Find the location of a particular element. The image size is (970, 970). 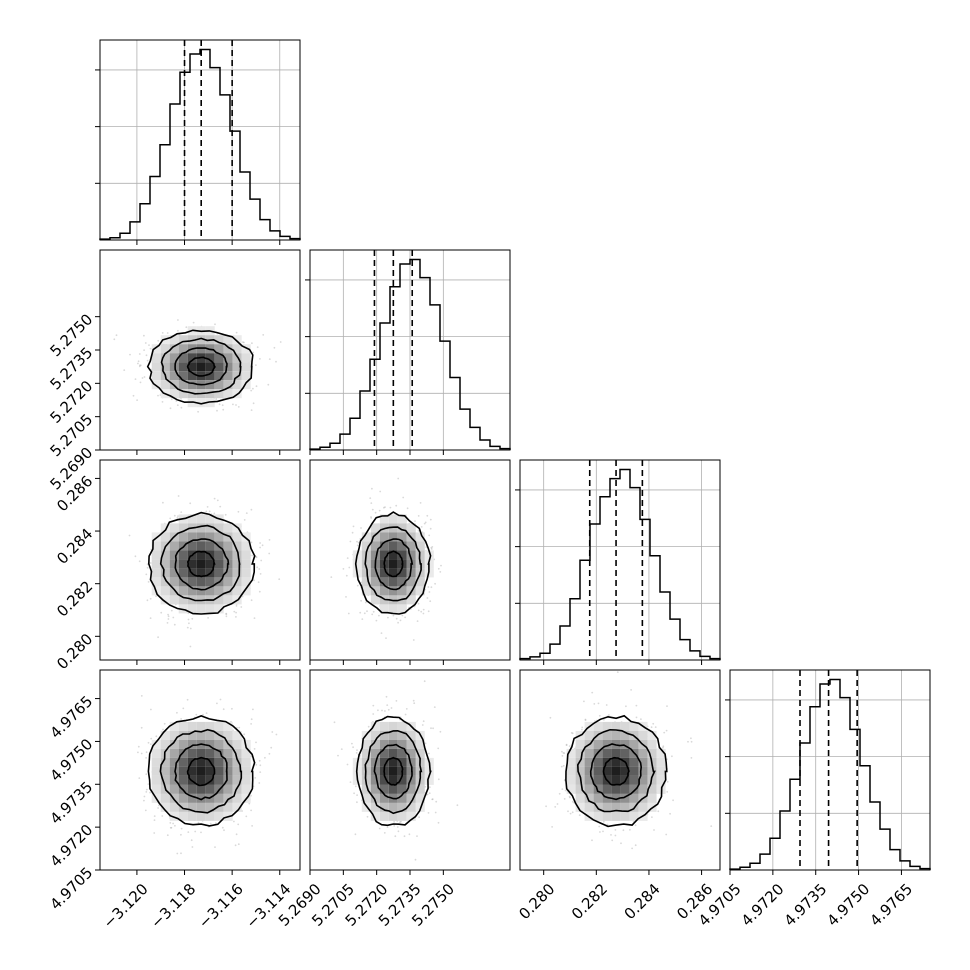

y-tick-label-2: 0.282 is located at coordinates (74, 598).